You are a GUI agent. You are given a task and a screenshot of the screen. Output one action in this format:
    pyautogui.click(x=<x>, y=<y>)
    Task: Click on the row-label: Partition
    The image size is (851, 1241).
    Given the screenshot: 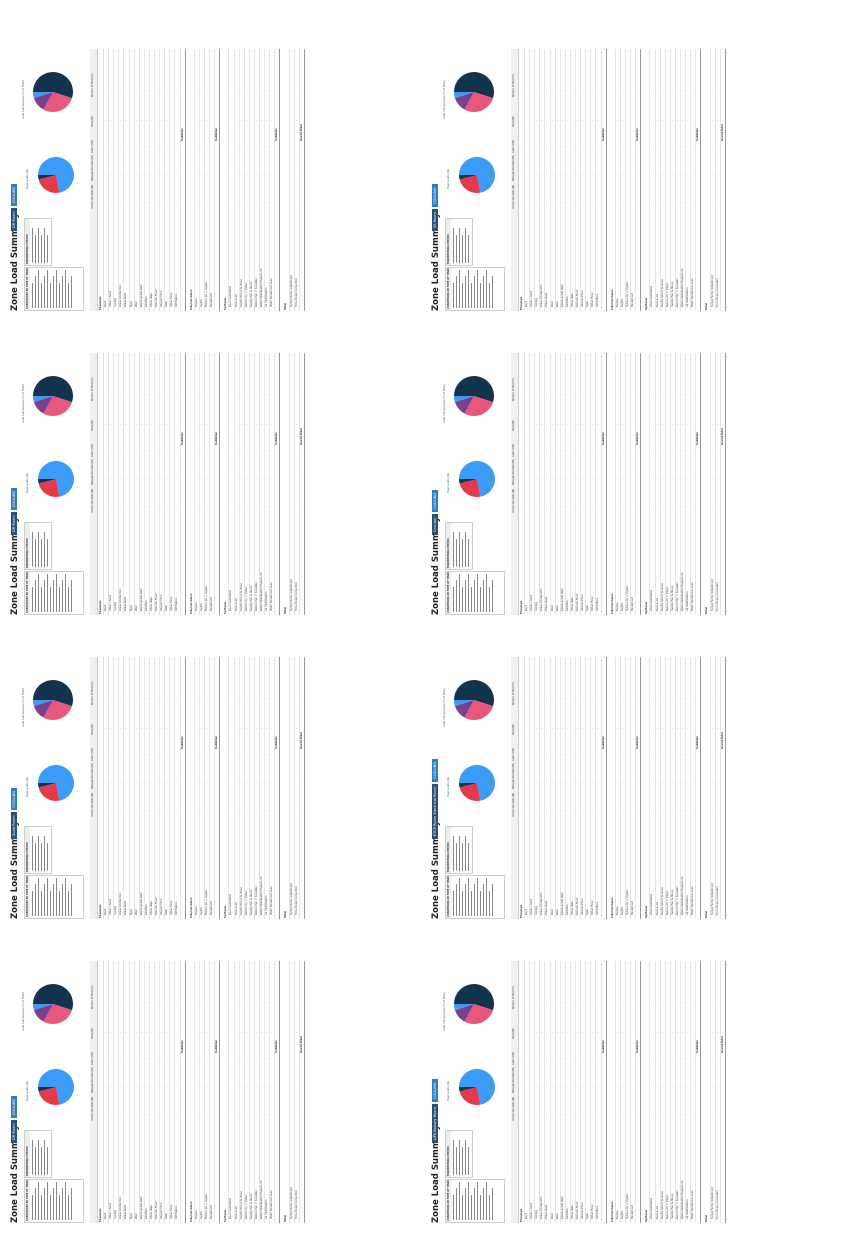 What is the action you would take?
    pyautogui.click(x=146, y=909)
    